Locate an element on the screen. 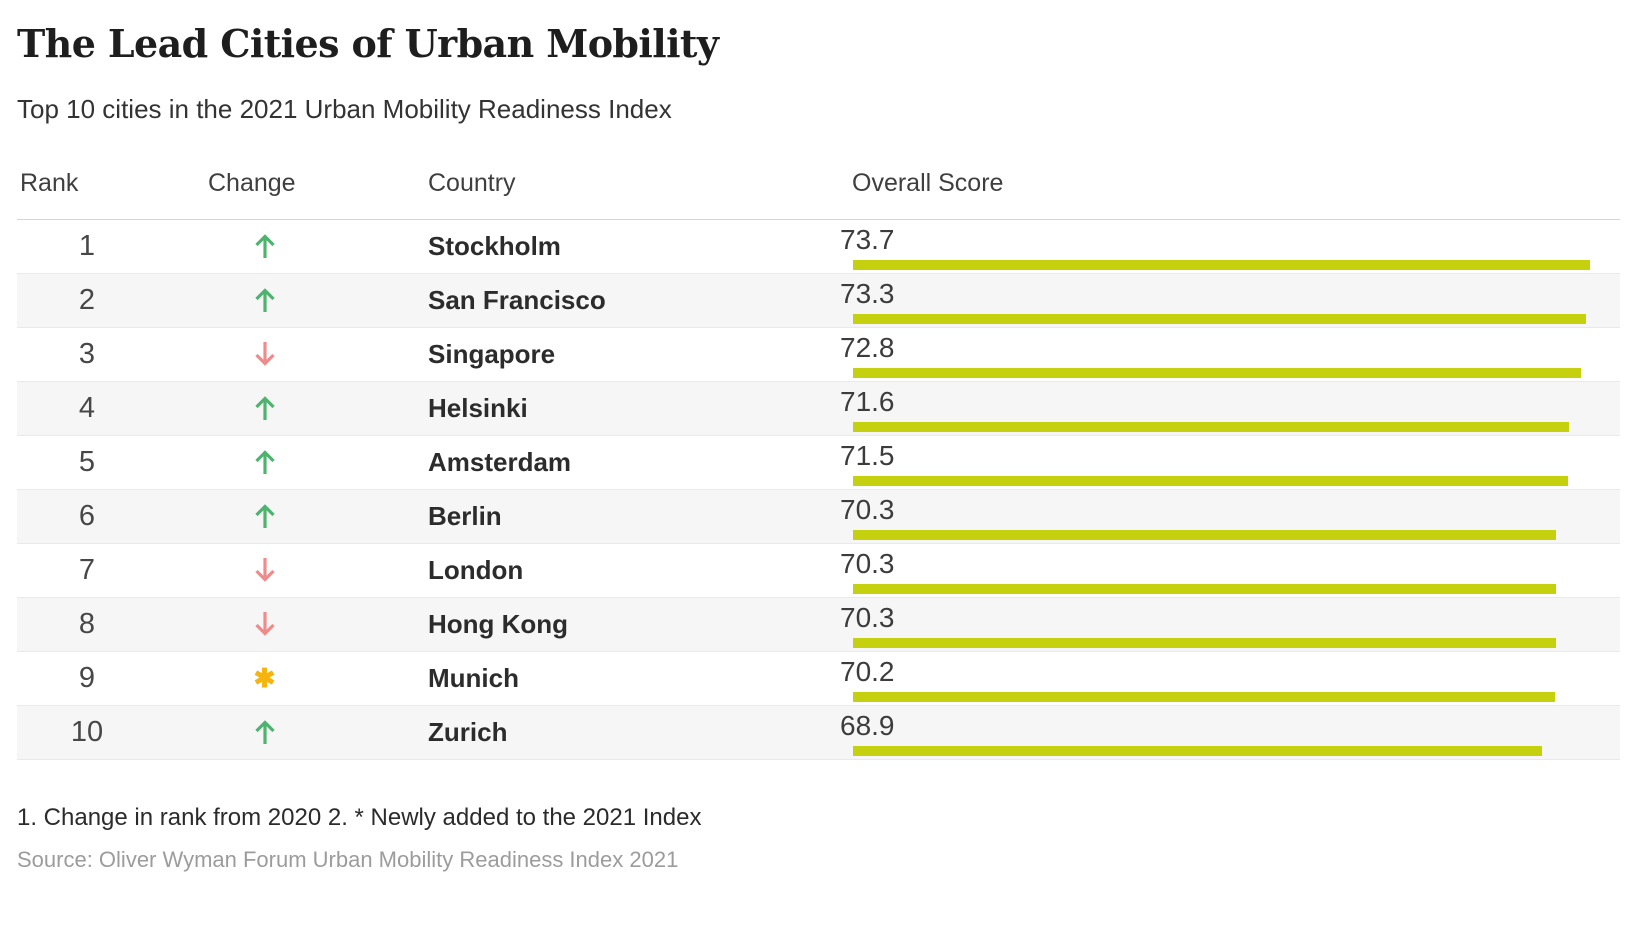 Image resolution: width=1640 pixels, height=927 pixels. score-value: 73.3 is located at coordinates (867, 293).